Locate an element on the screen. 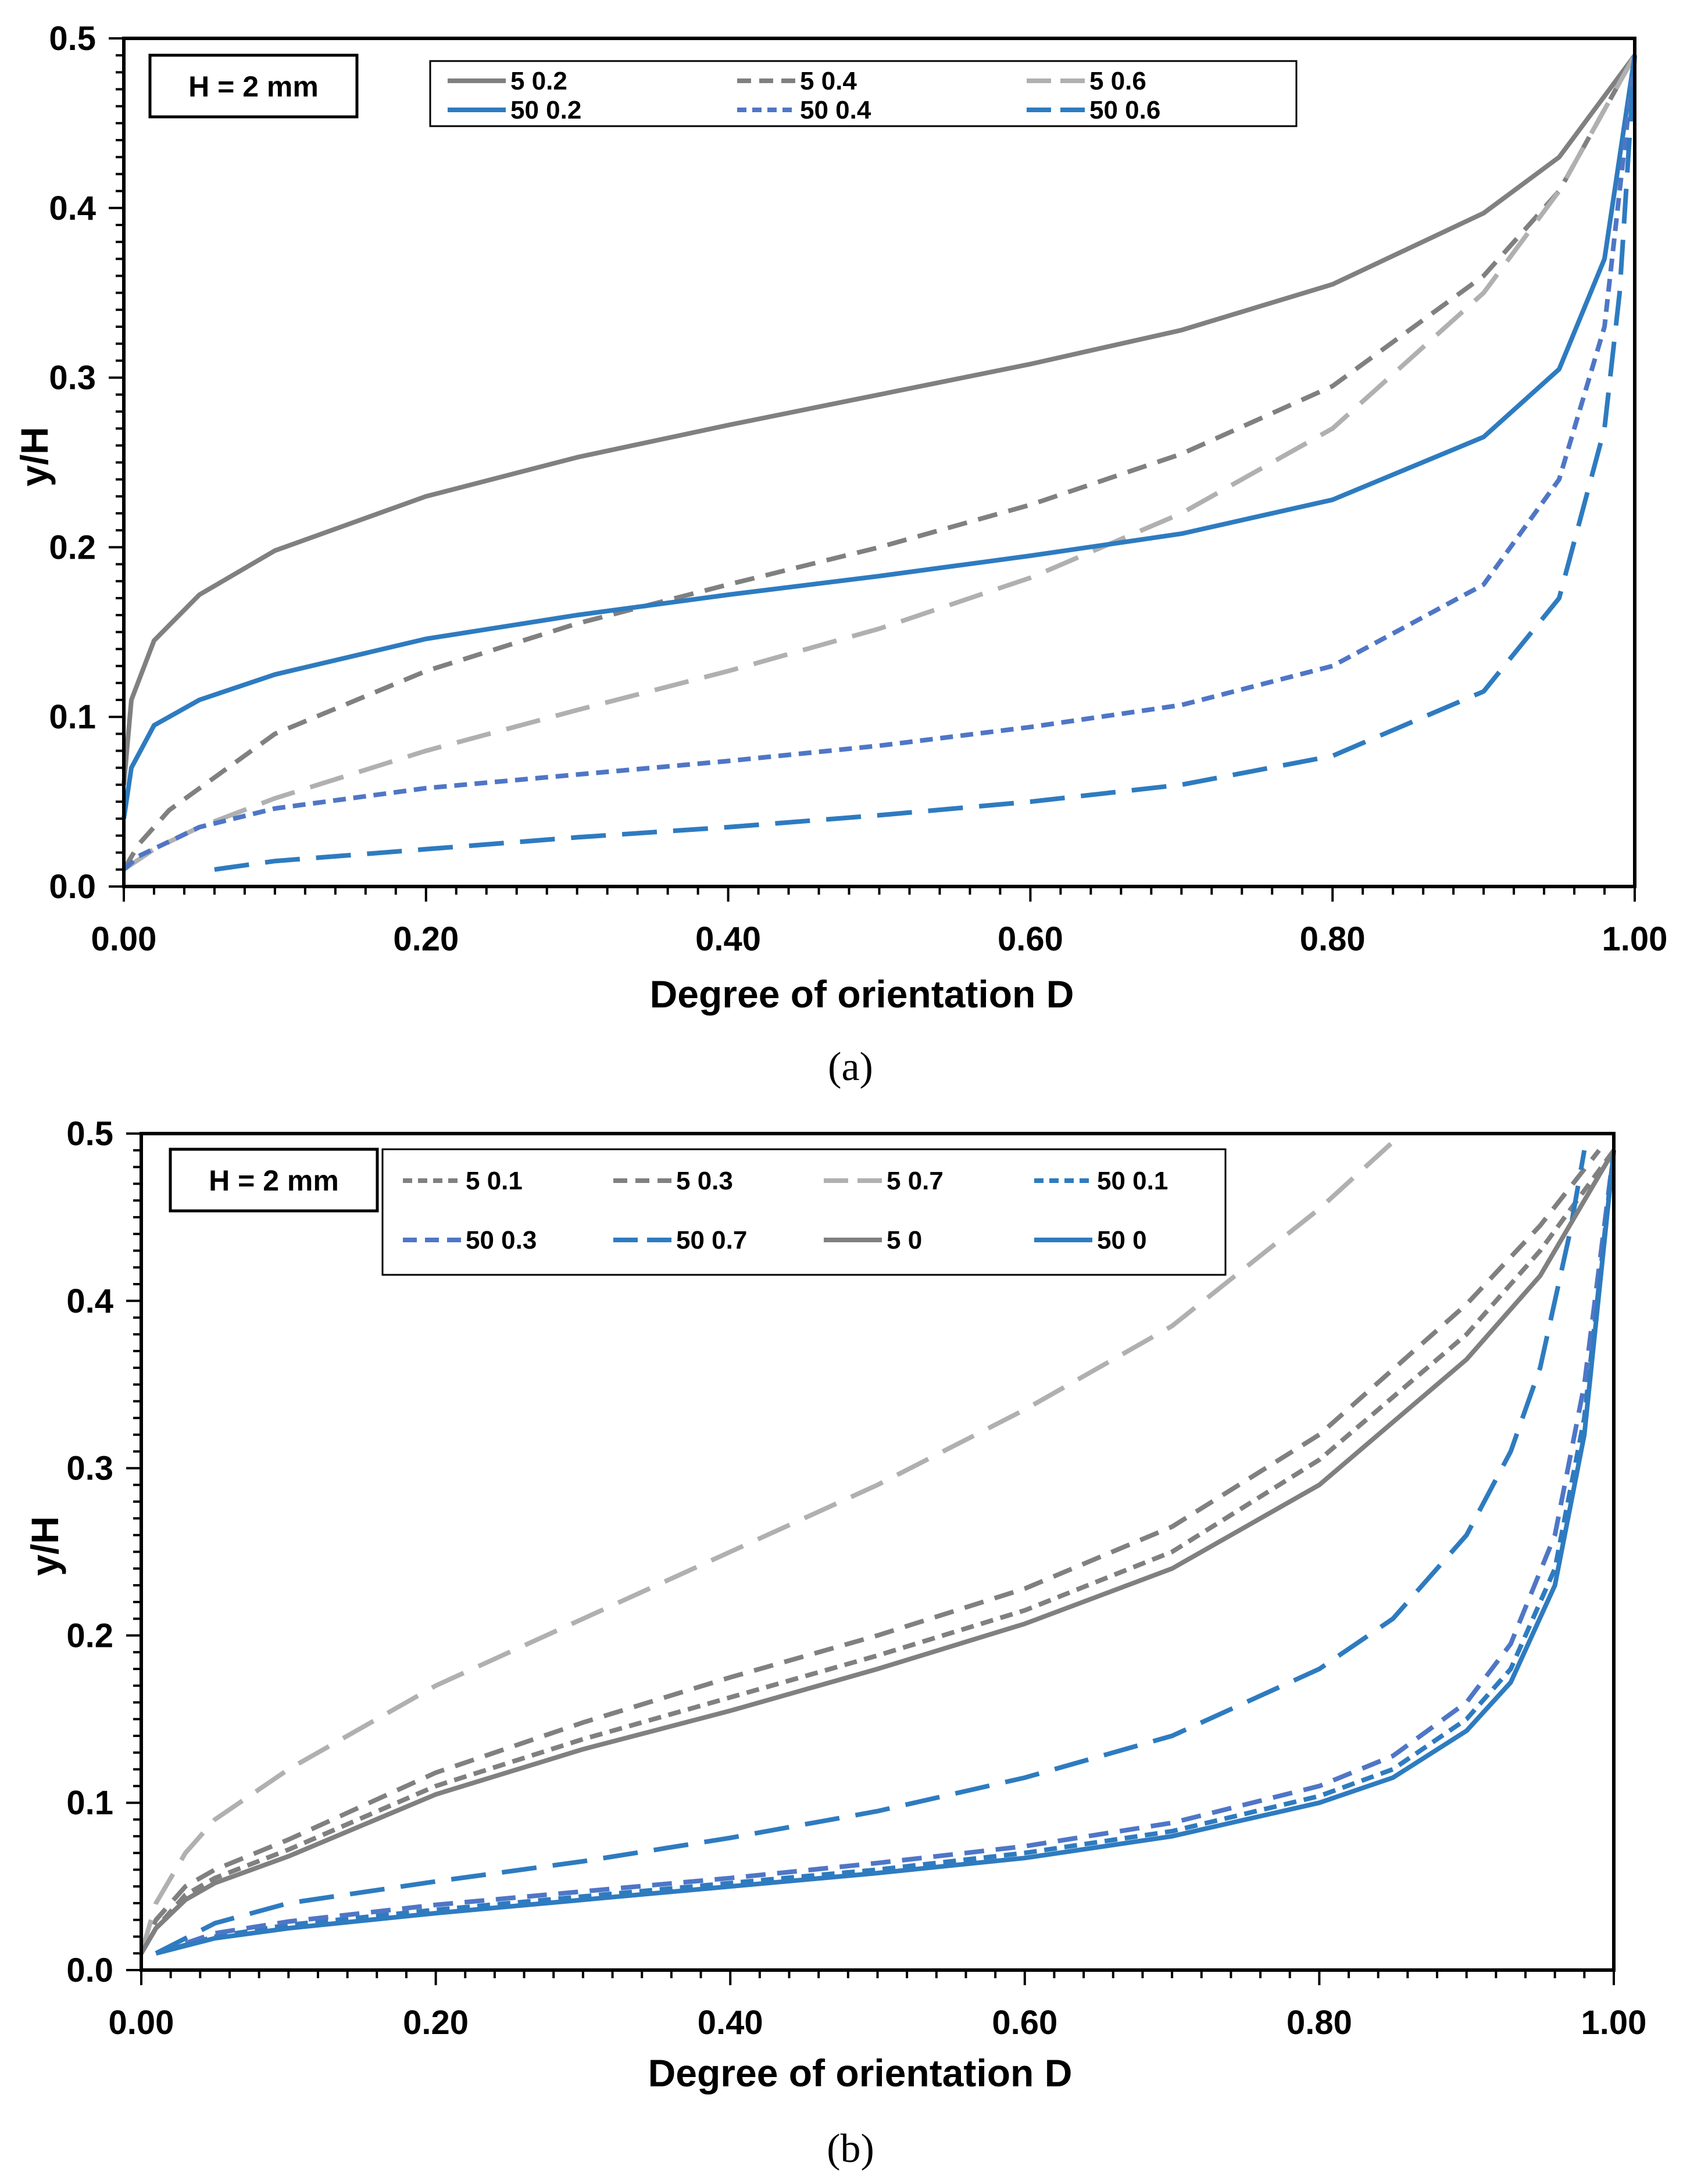  legend-label: 5 0.7 is located at coordinates (915, 1181).